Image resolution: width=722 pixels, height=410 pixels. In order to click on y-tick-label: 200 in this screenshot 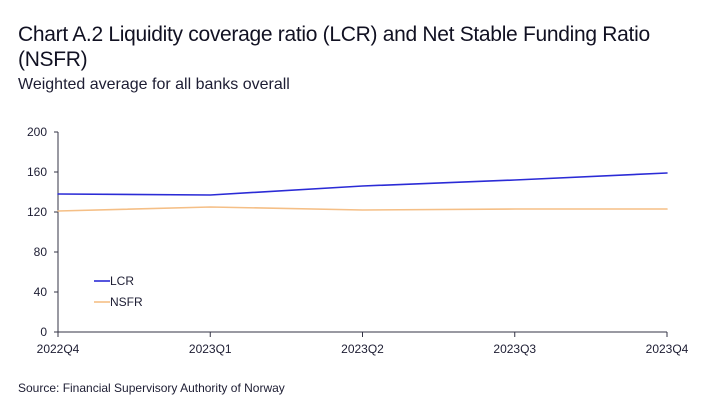, I will do `click(37, 132)`.